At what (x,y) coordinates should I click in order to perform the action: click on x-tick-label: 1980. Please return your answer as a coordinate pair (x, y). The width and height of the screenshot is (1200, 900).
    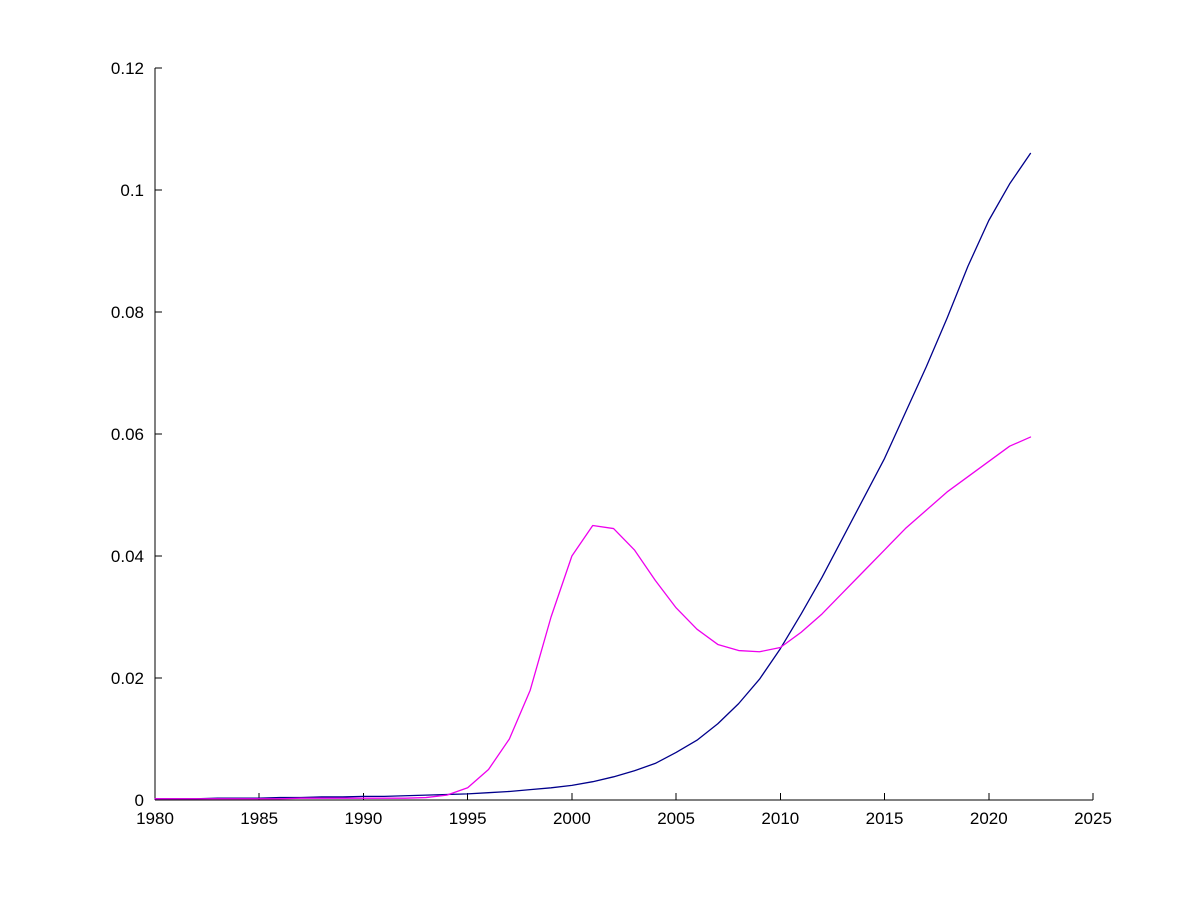
    Looking at the image, I should click on (155, 818).